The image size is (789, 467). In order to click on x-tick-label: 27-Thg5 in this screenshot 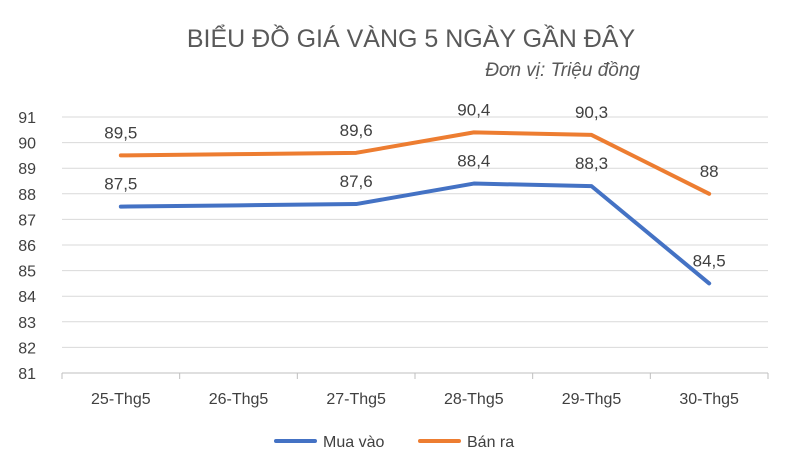, I will do `click(356, 399)`.